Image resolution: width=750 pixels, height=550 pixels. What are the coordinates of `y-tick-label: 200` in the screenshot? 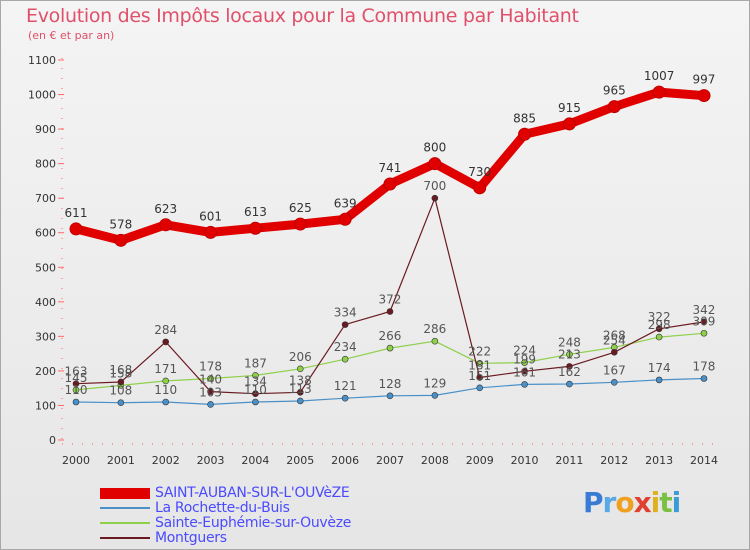 It's located at (45, 371).